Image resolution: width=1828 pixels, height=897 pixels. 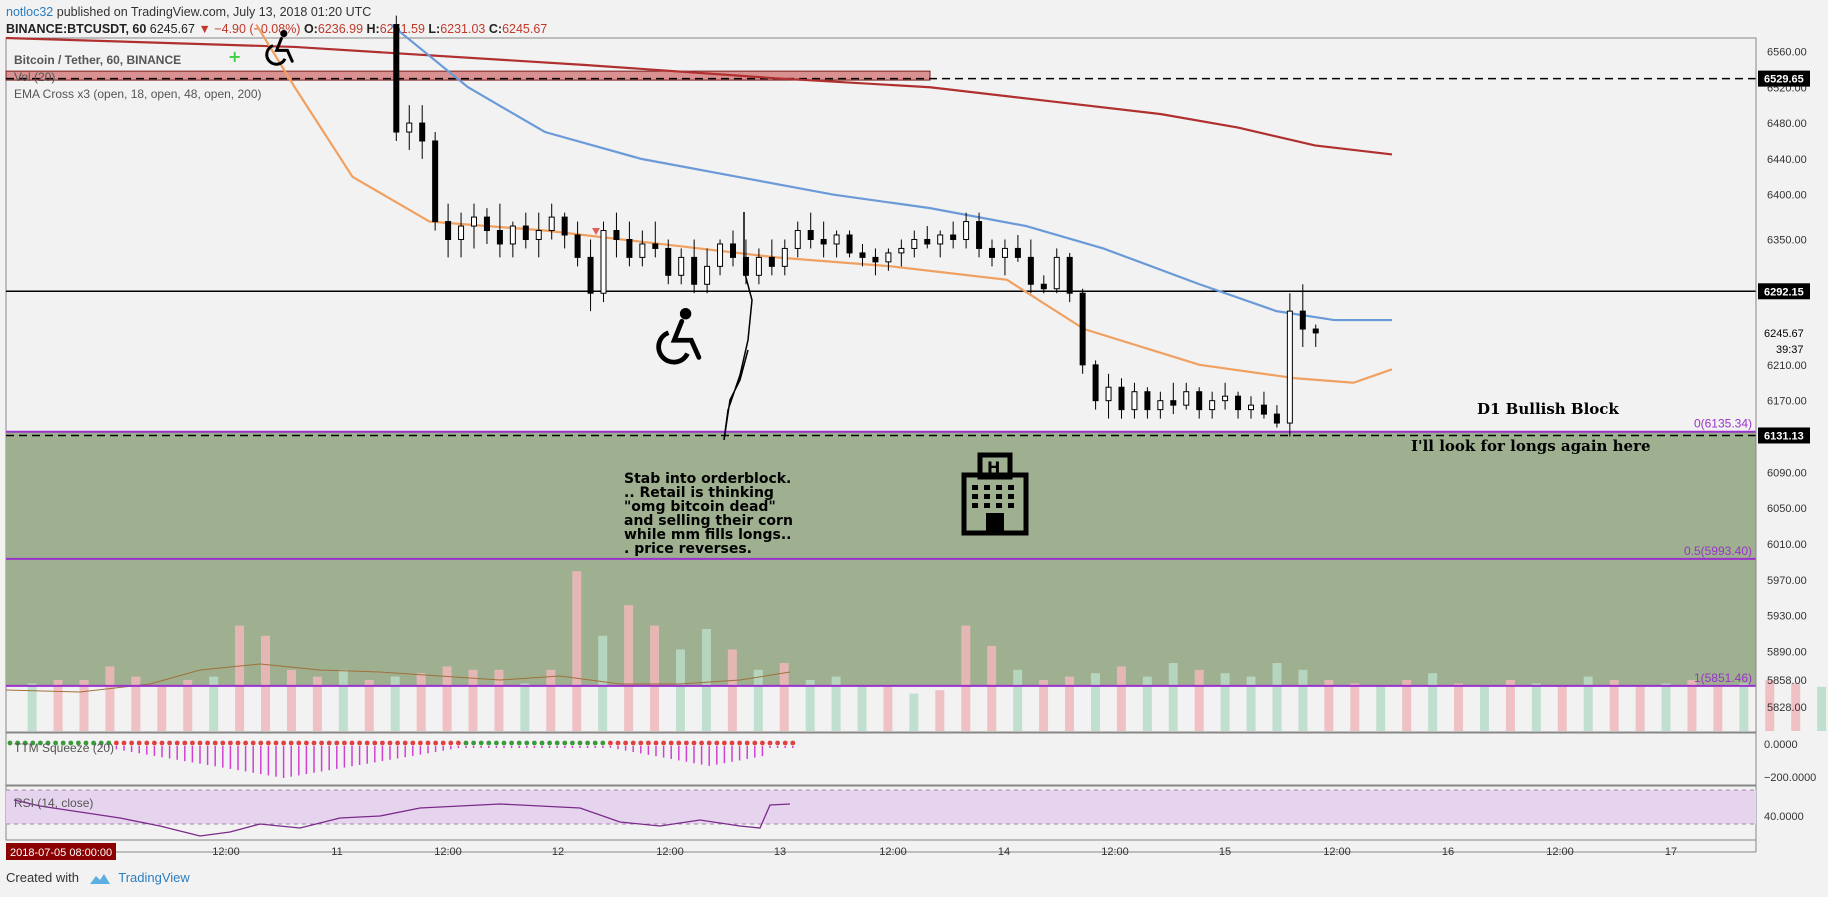 What do you see at coordinates (1004, 852) in the screenshot?
I see `x-tick-label: 14` at bounding box center [1004, 852].